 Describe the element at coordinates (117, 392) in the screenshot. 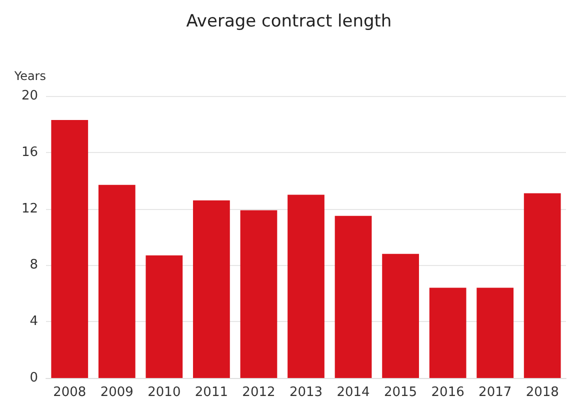

I see `x-tick-label: 2009` at that location.